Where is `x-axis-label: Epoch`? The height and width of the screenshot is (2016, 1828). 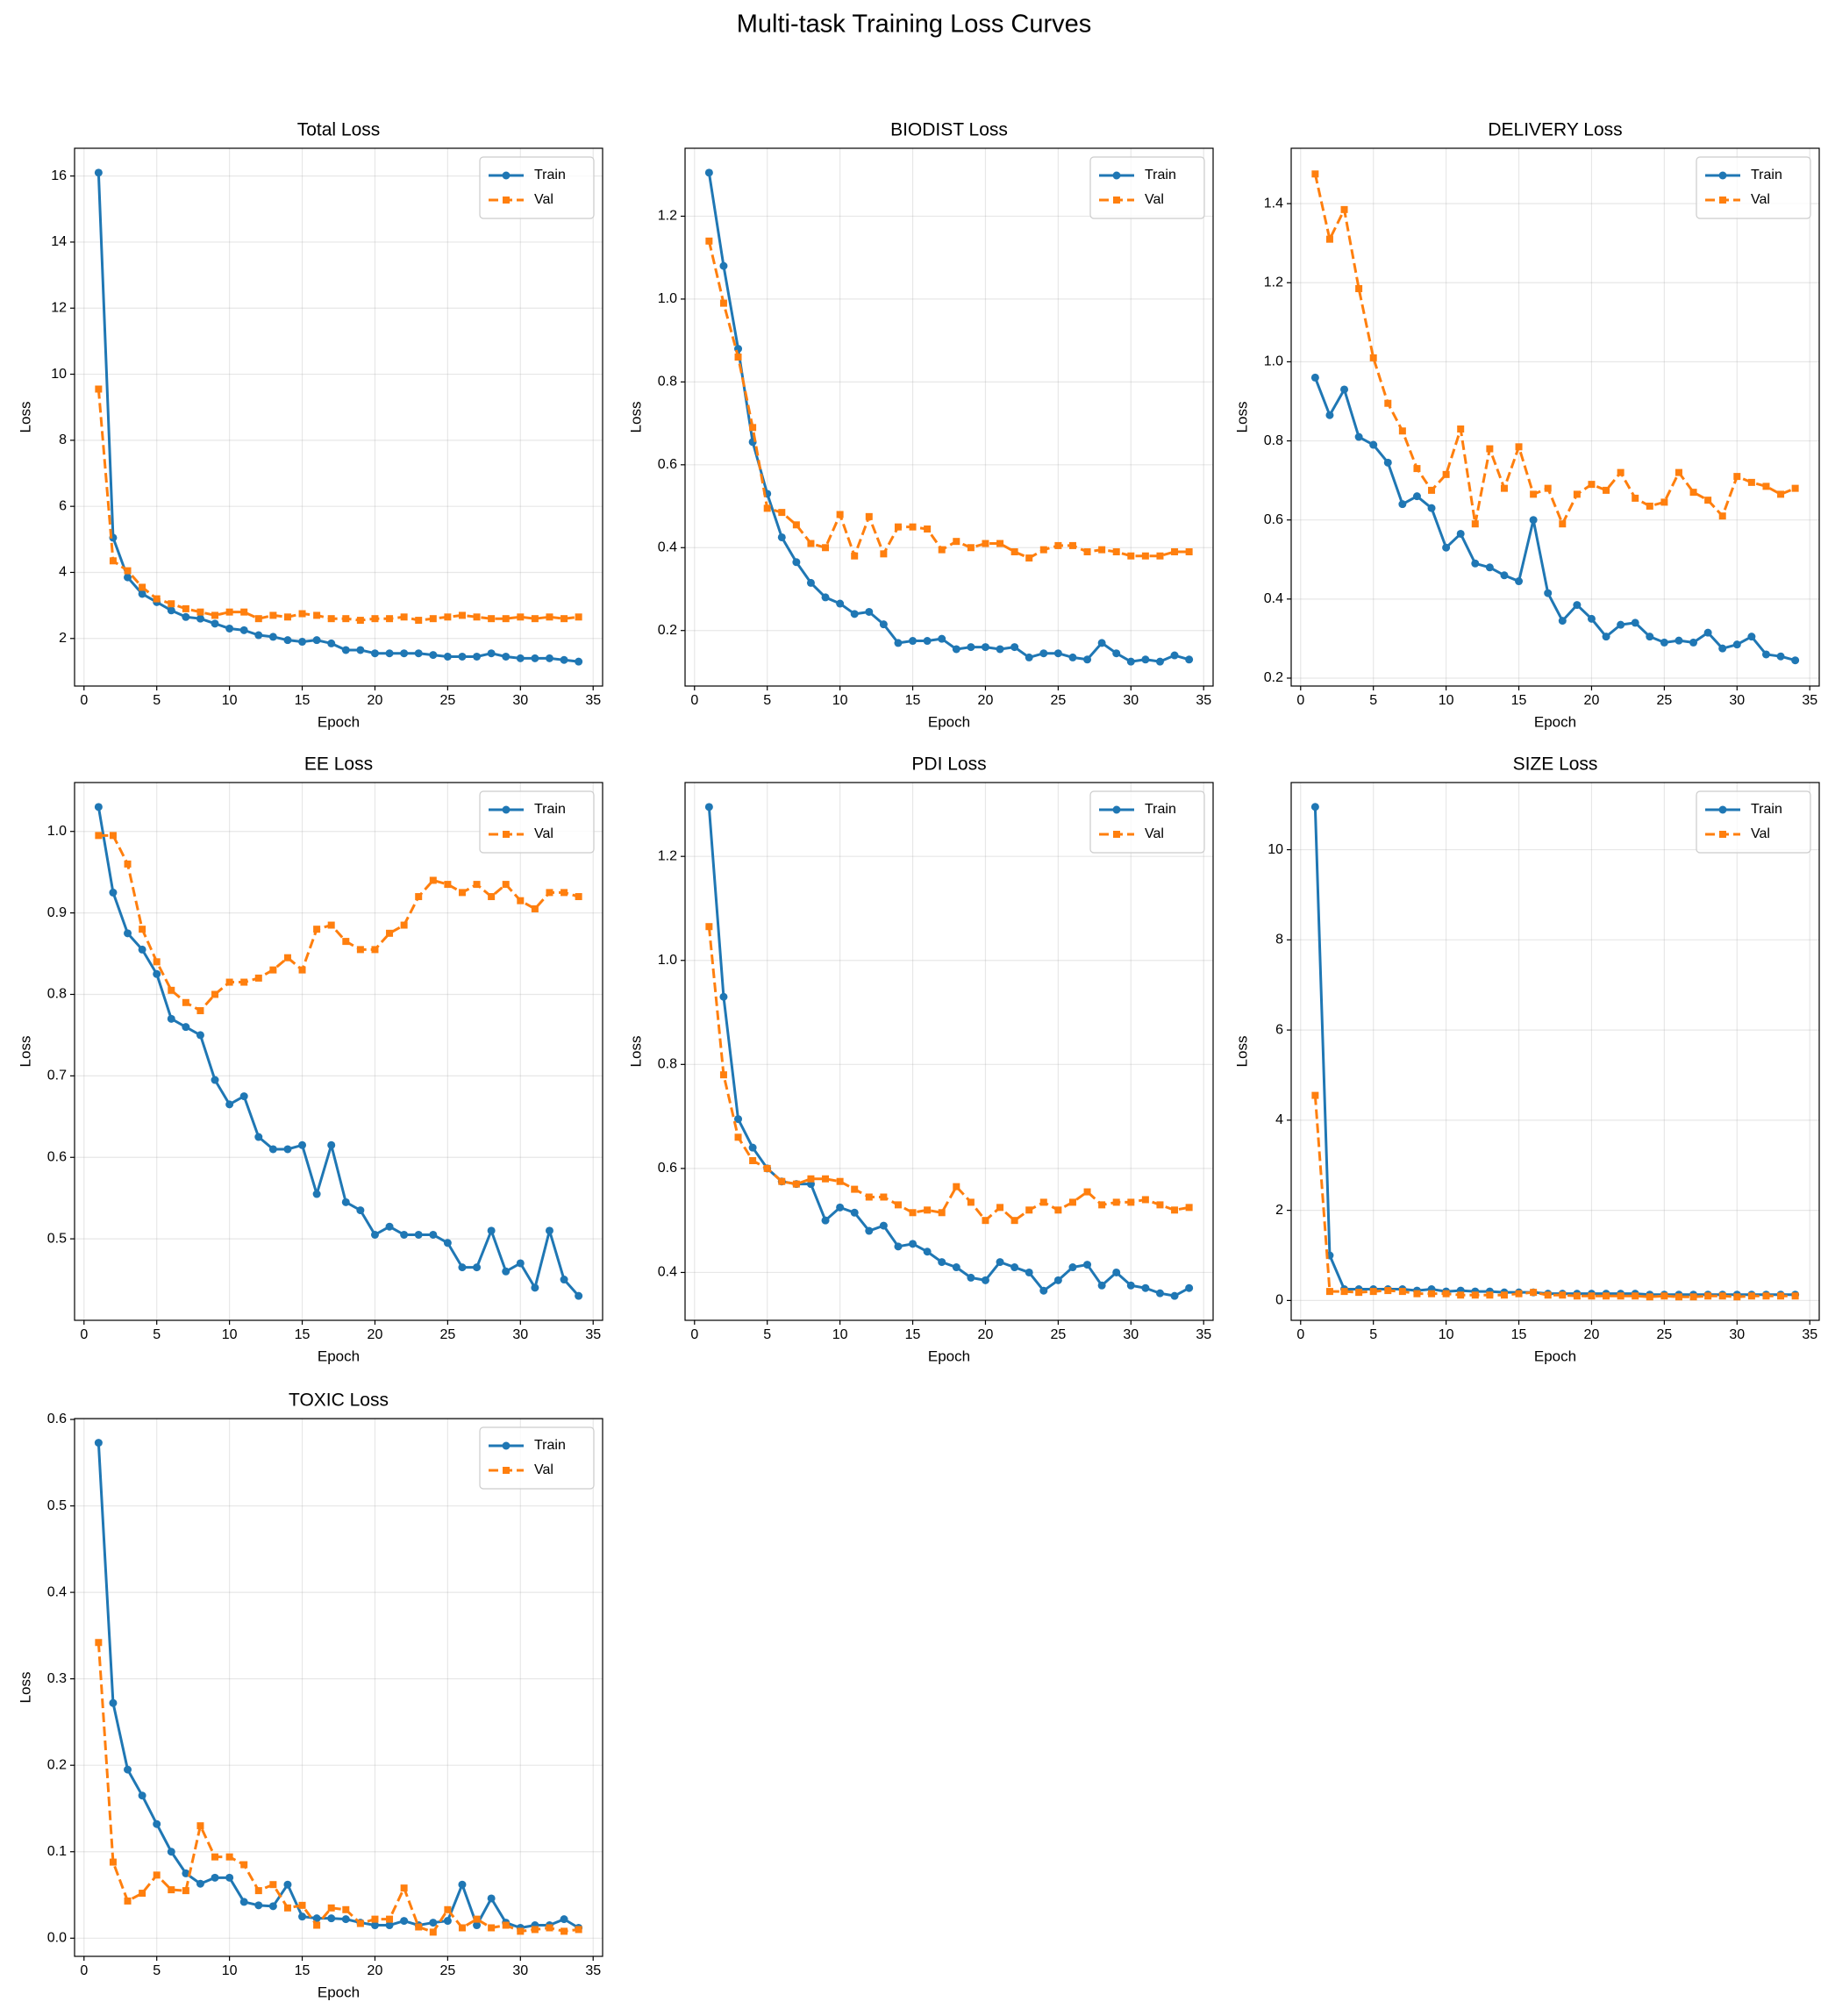
x-axis-label: Epoch is located at coordinates (1555, 1356).